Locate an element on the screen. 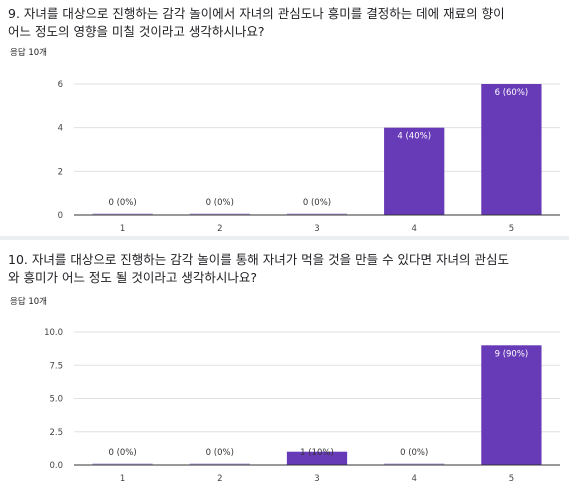 This screenshot has height=485, width=569. y-tick-label: 2 is located at coordinates (60, 172).